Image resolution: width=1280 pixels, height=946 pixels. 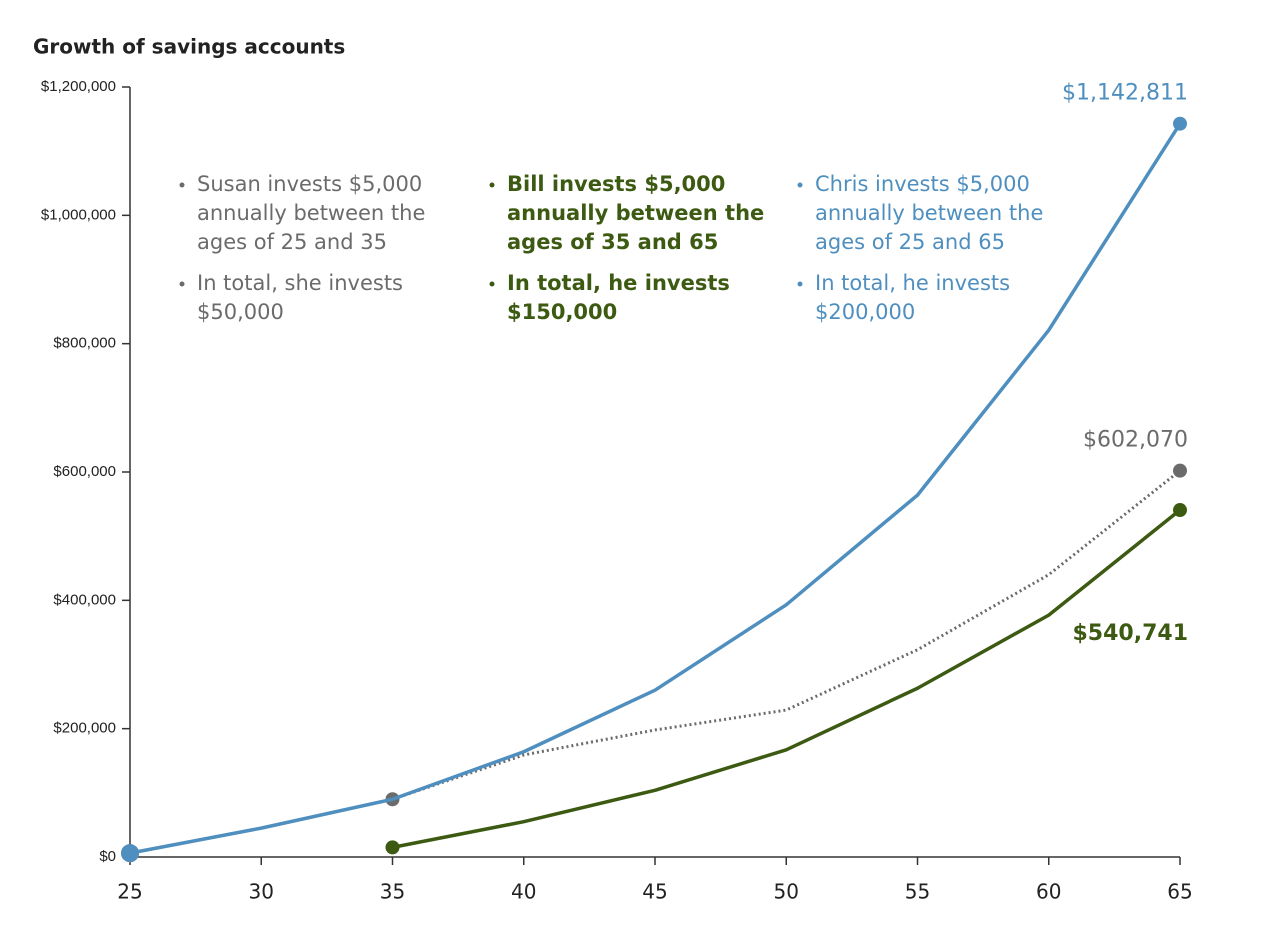 What do you see at coordinates (562, 312) in the screenshot?
I see `annotation-line: $150,000` at bounding box center [562, 312].